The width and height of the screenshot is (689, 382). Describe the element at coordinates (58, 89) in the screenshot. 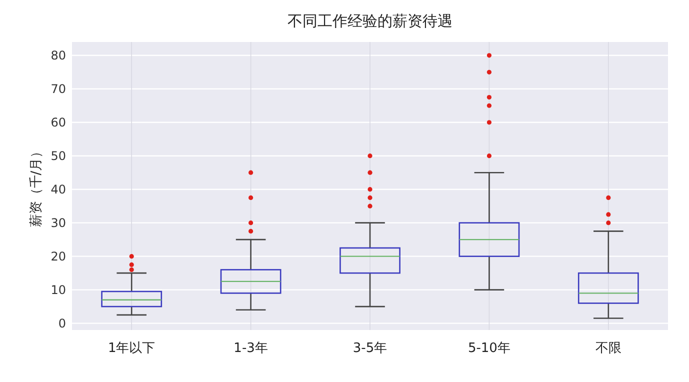

I see `y-tick-label: 70` at that location.